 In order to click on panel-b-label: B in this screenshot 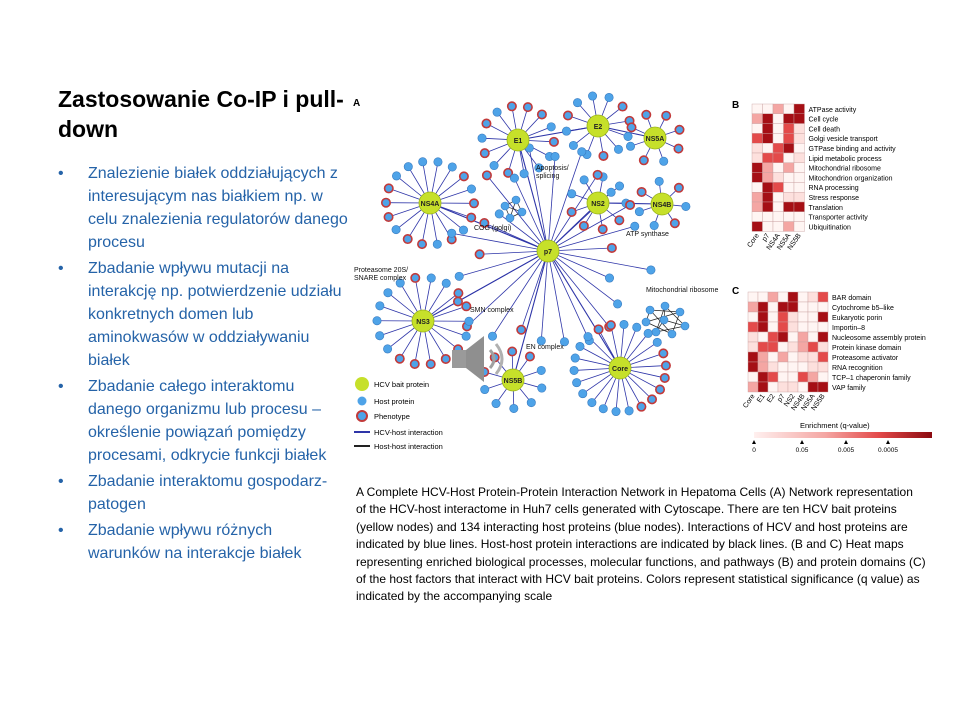, I will do `click(735, 105)`.